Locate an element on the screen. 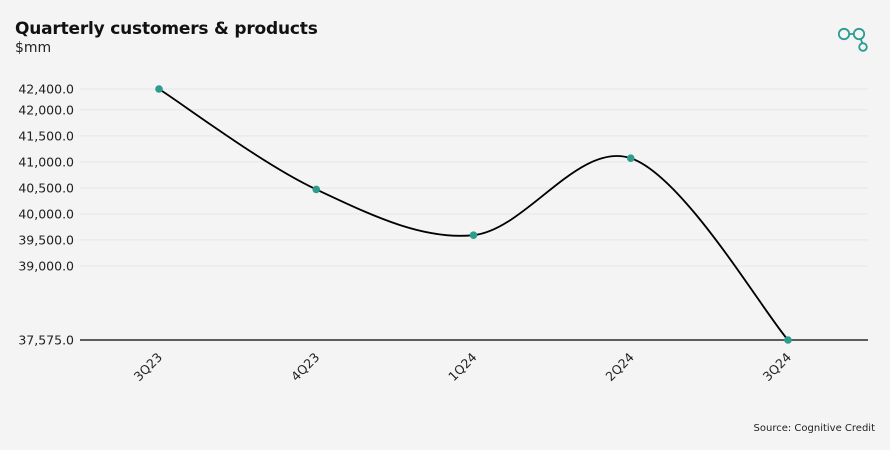 The image size is (890, 450). y-tick-label: 42,400.0 is located at coordinates (46, 89).